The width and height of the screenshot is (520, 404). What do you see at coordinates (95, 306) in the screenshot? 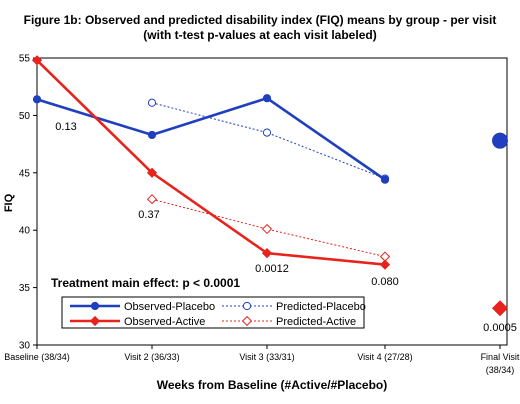
I see `legend-marker-observed-placebo` at bounding box center [95, 306].